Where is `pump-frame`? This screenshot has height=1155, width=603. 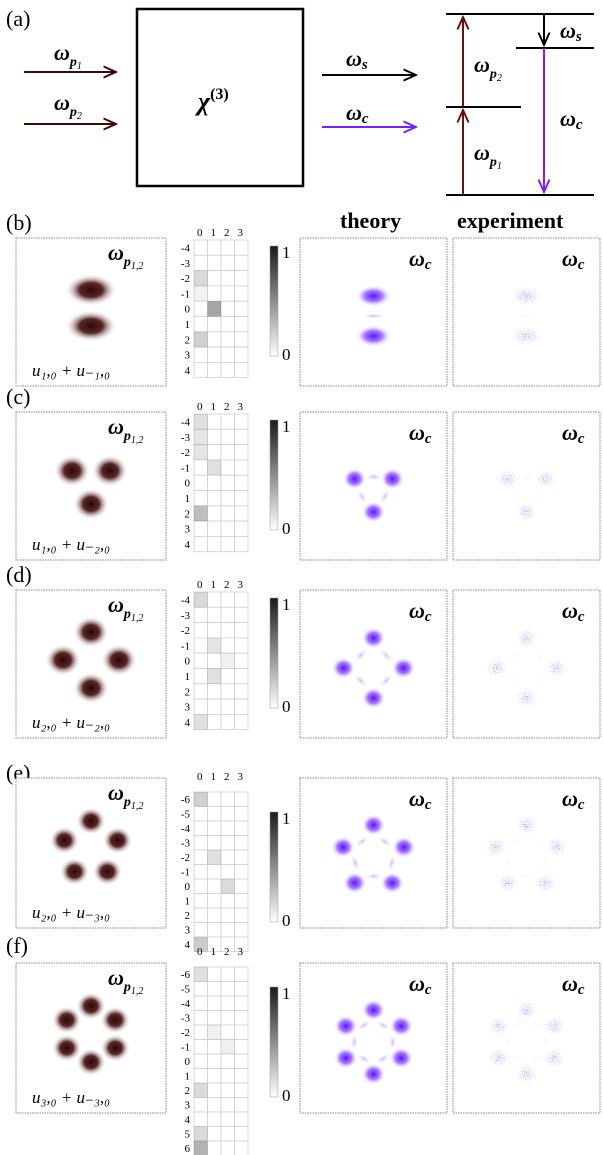 pump-frame is located at coordinates (91, 1038).